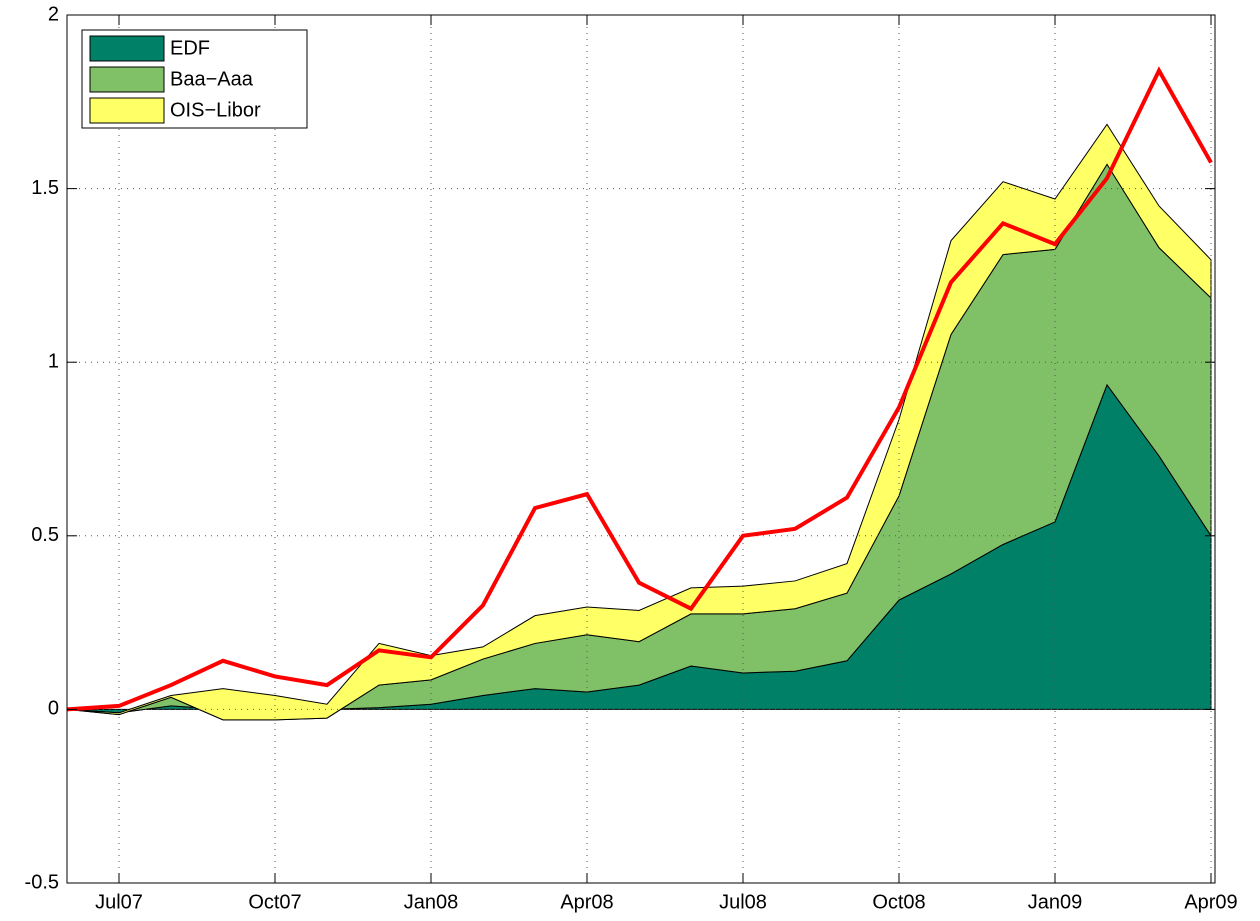 This screenshot has width=1260, height=921. What do you see at coordinates (586, 902) in the screenshot?
I see `x-tick-label: Apr08` at bounding box center [586, 902].